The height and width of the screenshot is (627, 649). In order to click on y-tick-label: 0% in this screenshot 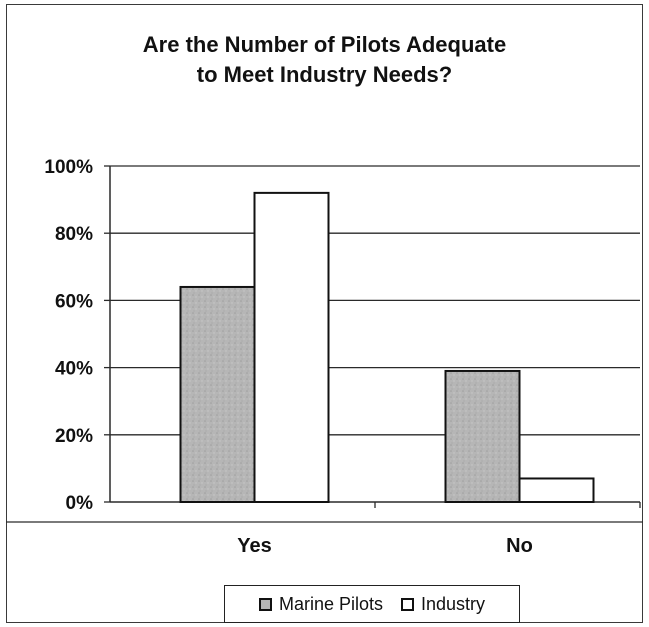, I will do `click(80, 503)`.